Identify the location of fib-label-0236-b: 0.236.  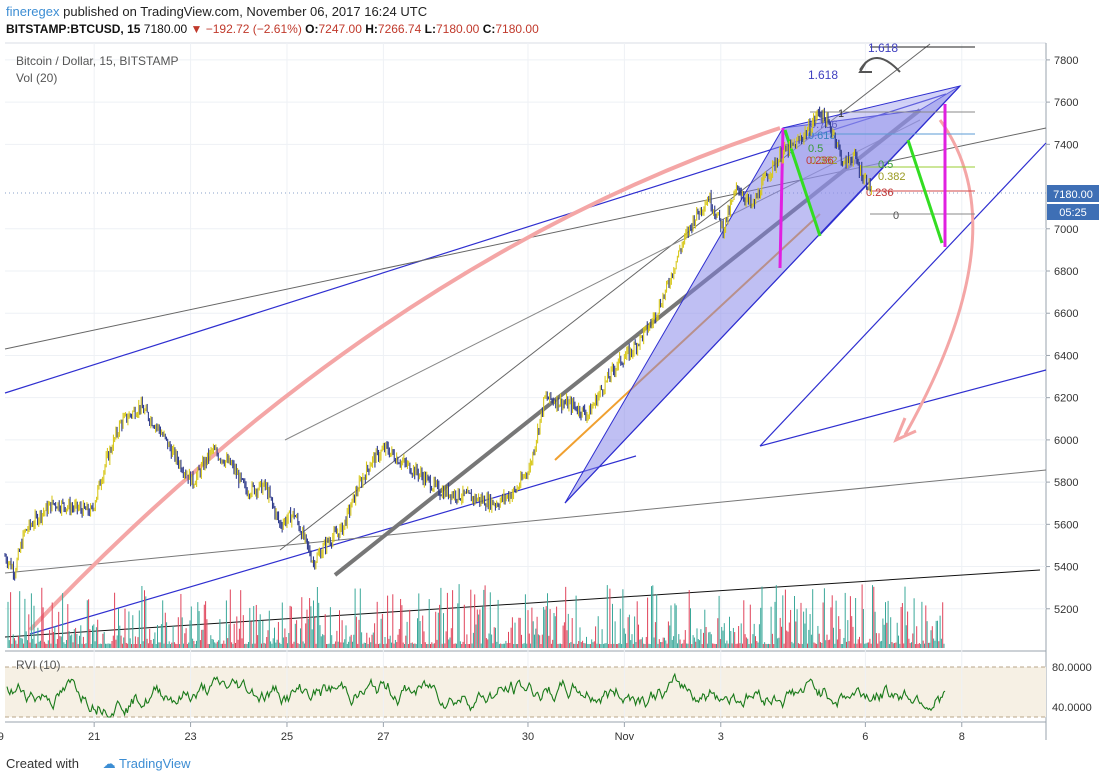
(880, 193).